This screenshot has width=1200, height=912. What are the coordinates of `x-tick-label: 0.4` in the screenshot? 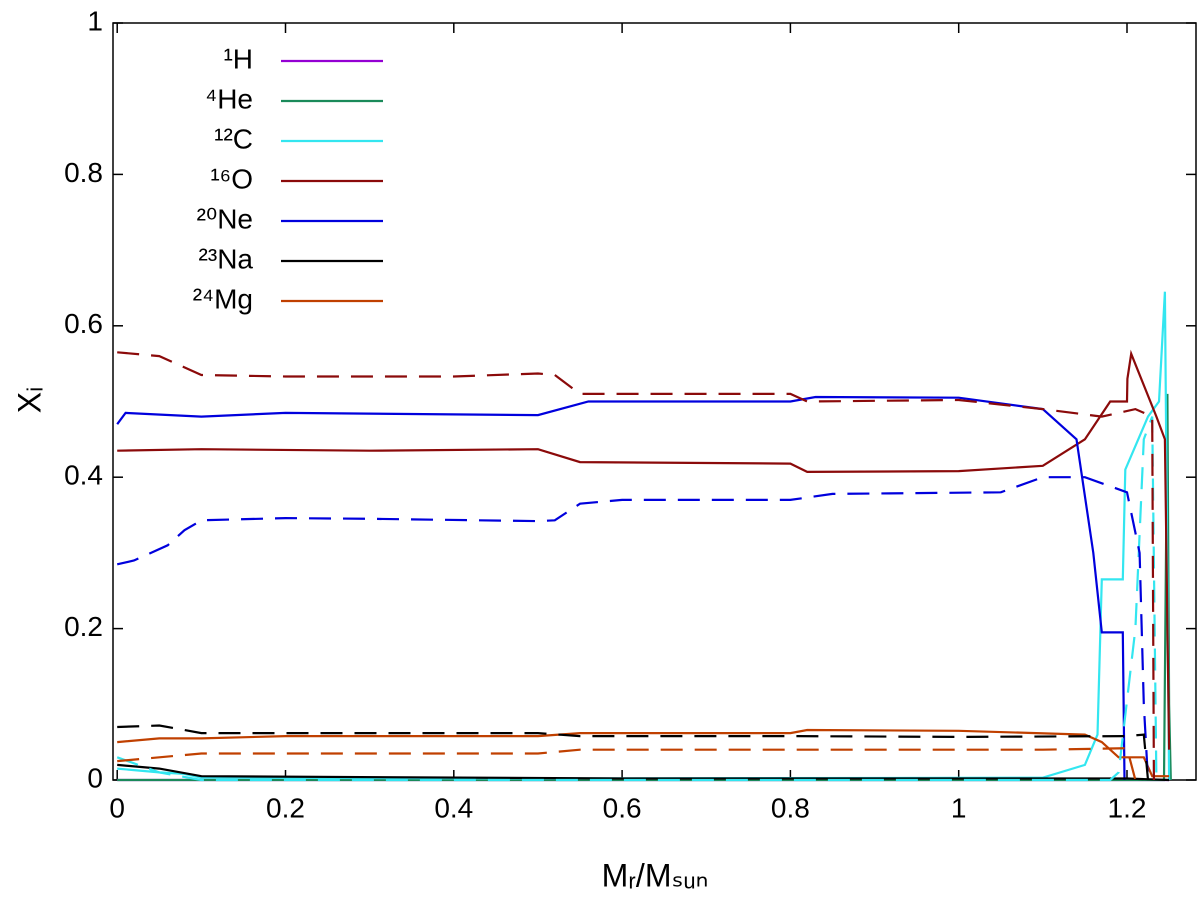 It's located at (453, 807).